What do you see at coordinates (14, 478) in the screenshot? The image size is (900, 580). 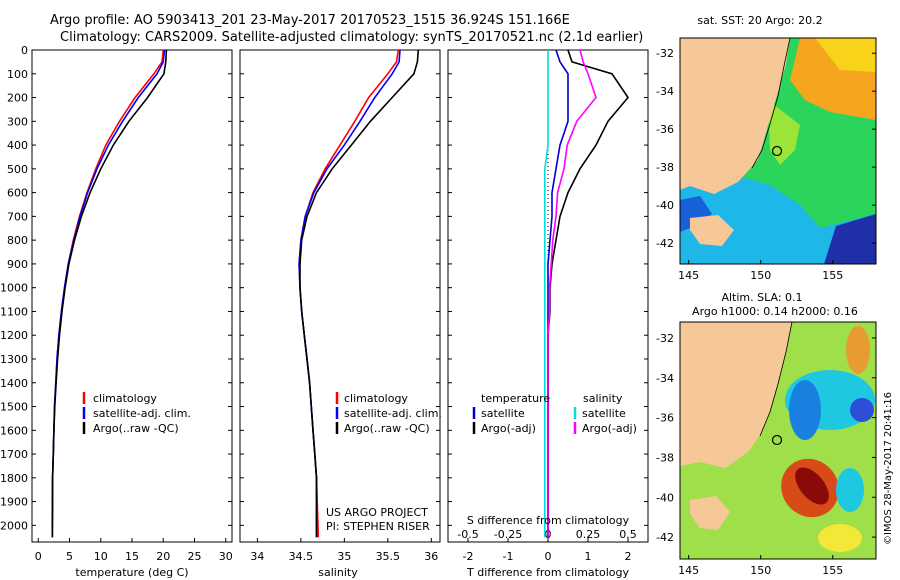 I see `depth-tick-label: 1800` at bounding box center [14, 478].